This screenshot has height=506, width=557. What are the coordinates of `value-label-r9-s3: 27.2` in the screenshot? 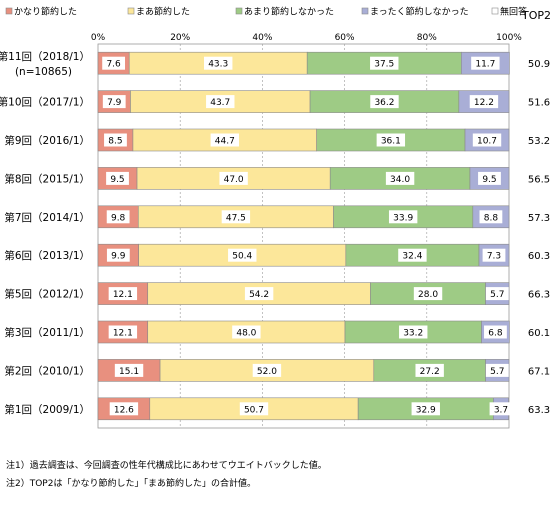 It's located at (430, 372).